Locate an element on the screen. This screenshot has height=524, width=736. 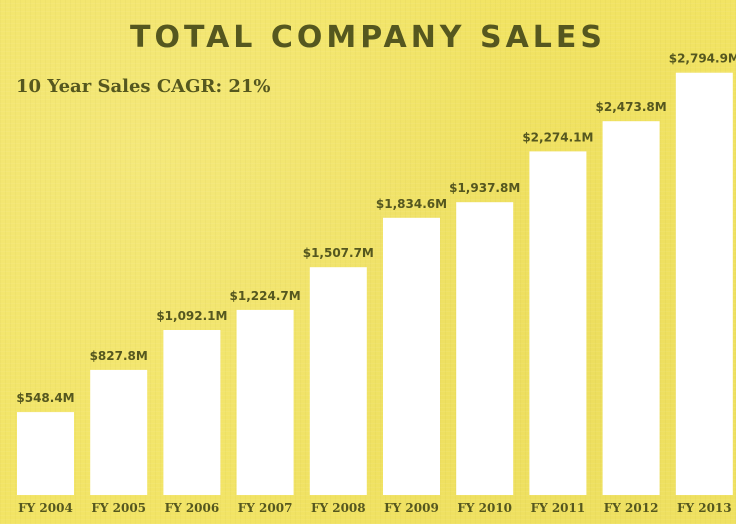
x-tick-label-fy-2010: FY 2010 is located at coordinates (484, 508).